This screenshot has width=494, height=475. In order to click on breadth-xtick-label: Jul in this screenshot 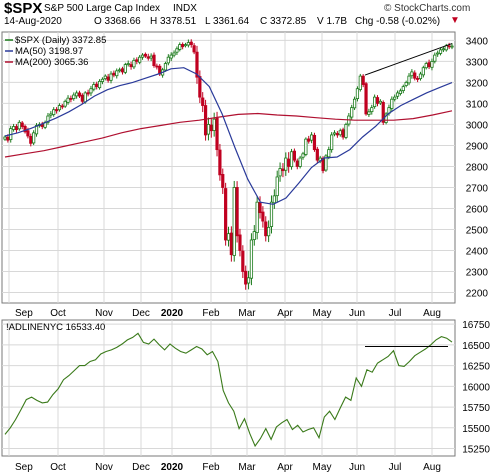, I will do `click(395, 467)`.